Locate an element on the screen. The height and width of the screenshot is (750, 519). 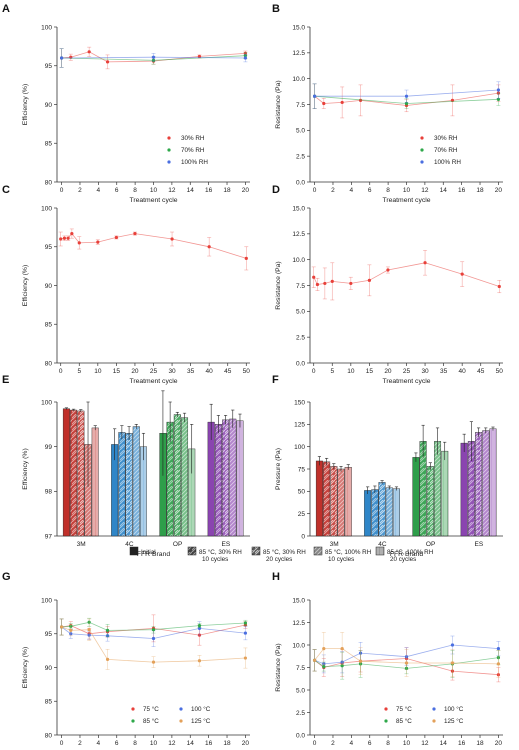
legend-entry: 85 °C is located at coordinates (151, 721).